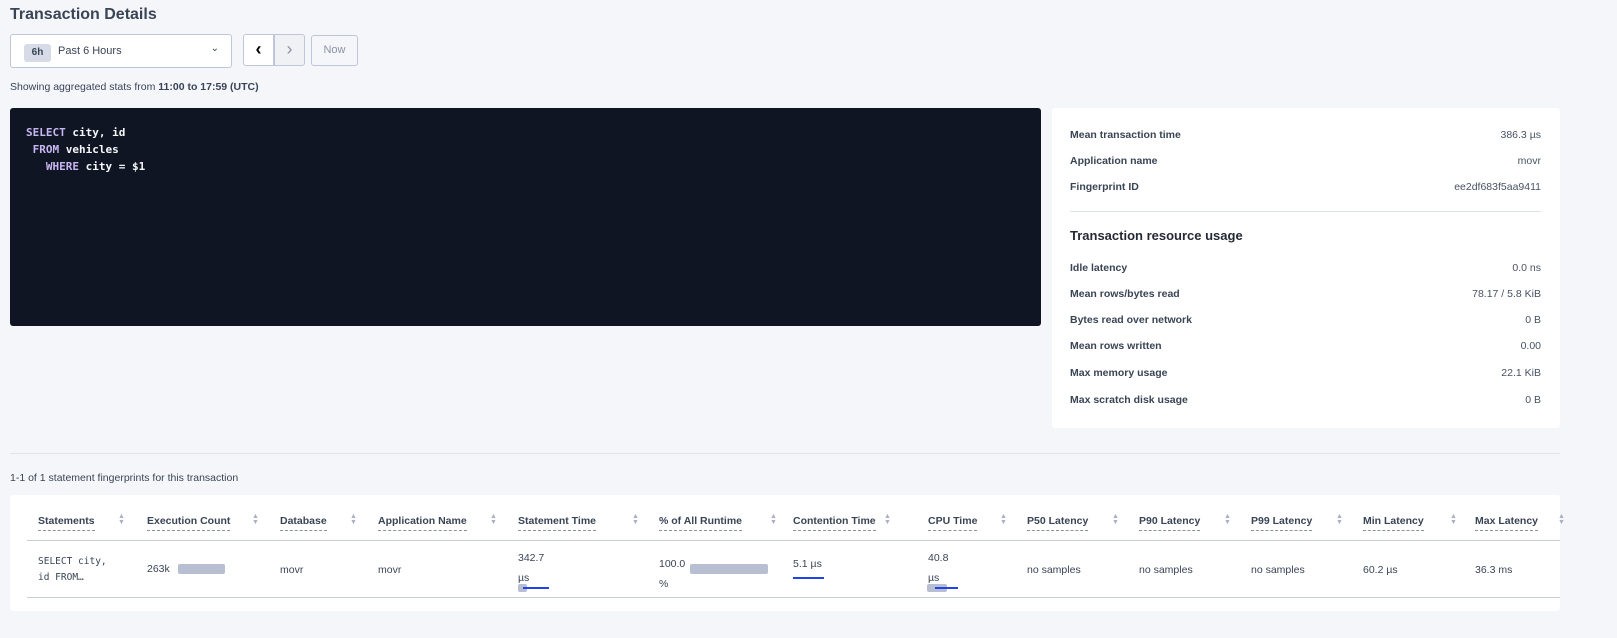 The image size is (1617, 638). What do you see at coordinates (158, 569) in the screenshot?
I see `exec-count-cell: 263k` at bounding box center [158, 569].